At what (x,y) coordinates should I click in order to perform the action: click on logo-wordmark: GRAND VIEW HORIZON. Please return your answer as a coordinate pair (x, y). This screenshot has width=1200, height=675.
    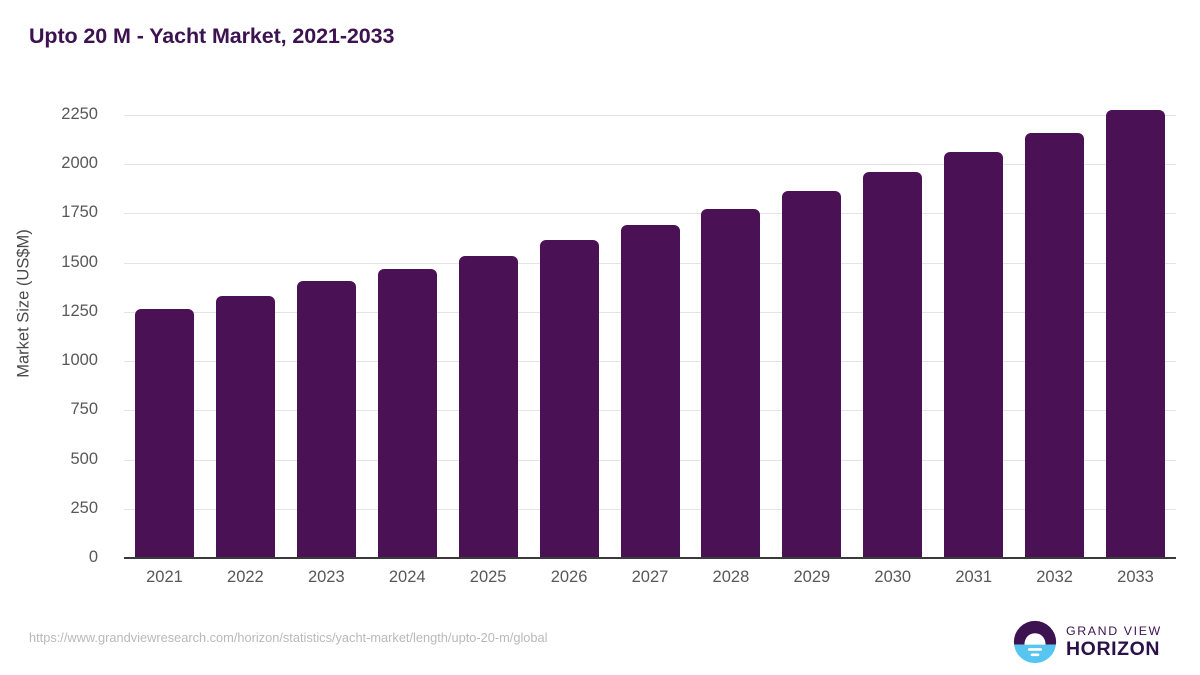
    Looking at the image, I should click on (1114, 641).